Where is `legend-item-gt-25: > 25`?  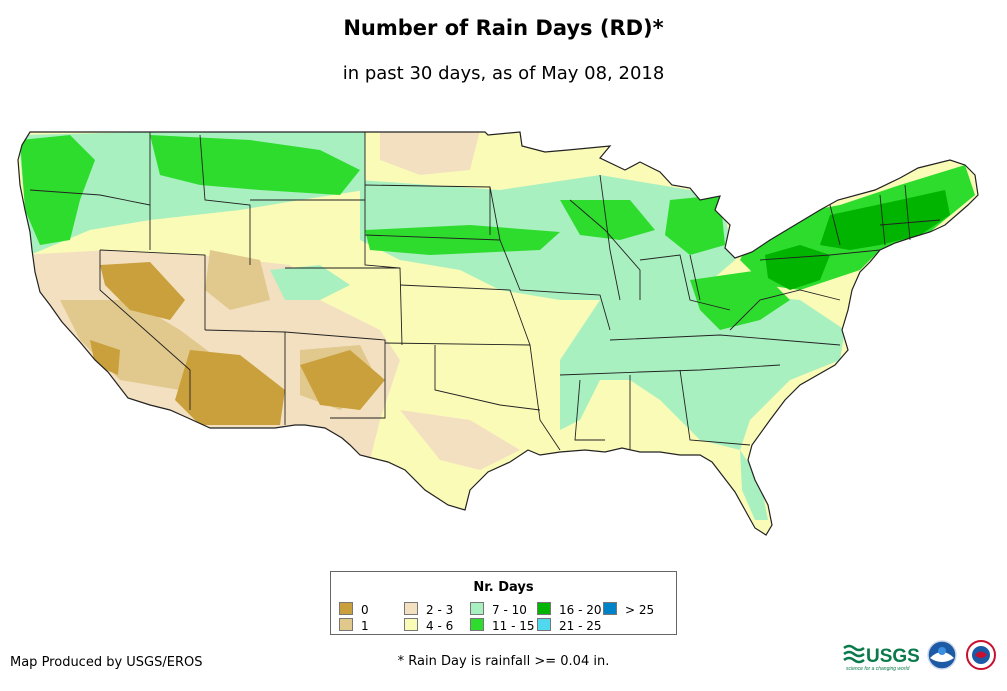
legend-item-gt-25: > 25 is located at coordinates (629, 609).